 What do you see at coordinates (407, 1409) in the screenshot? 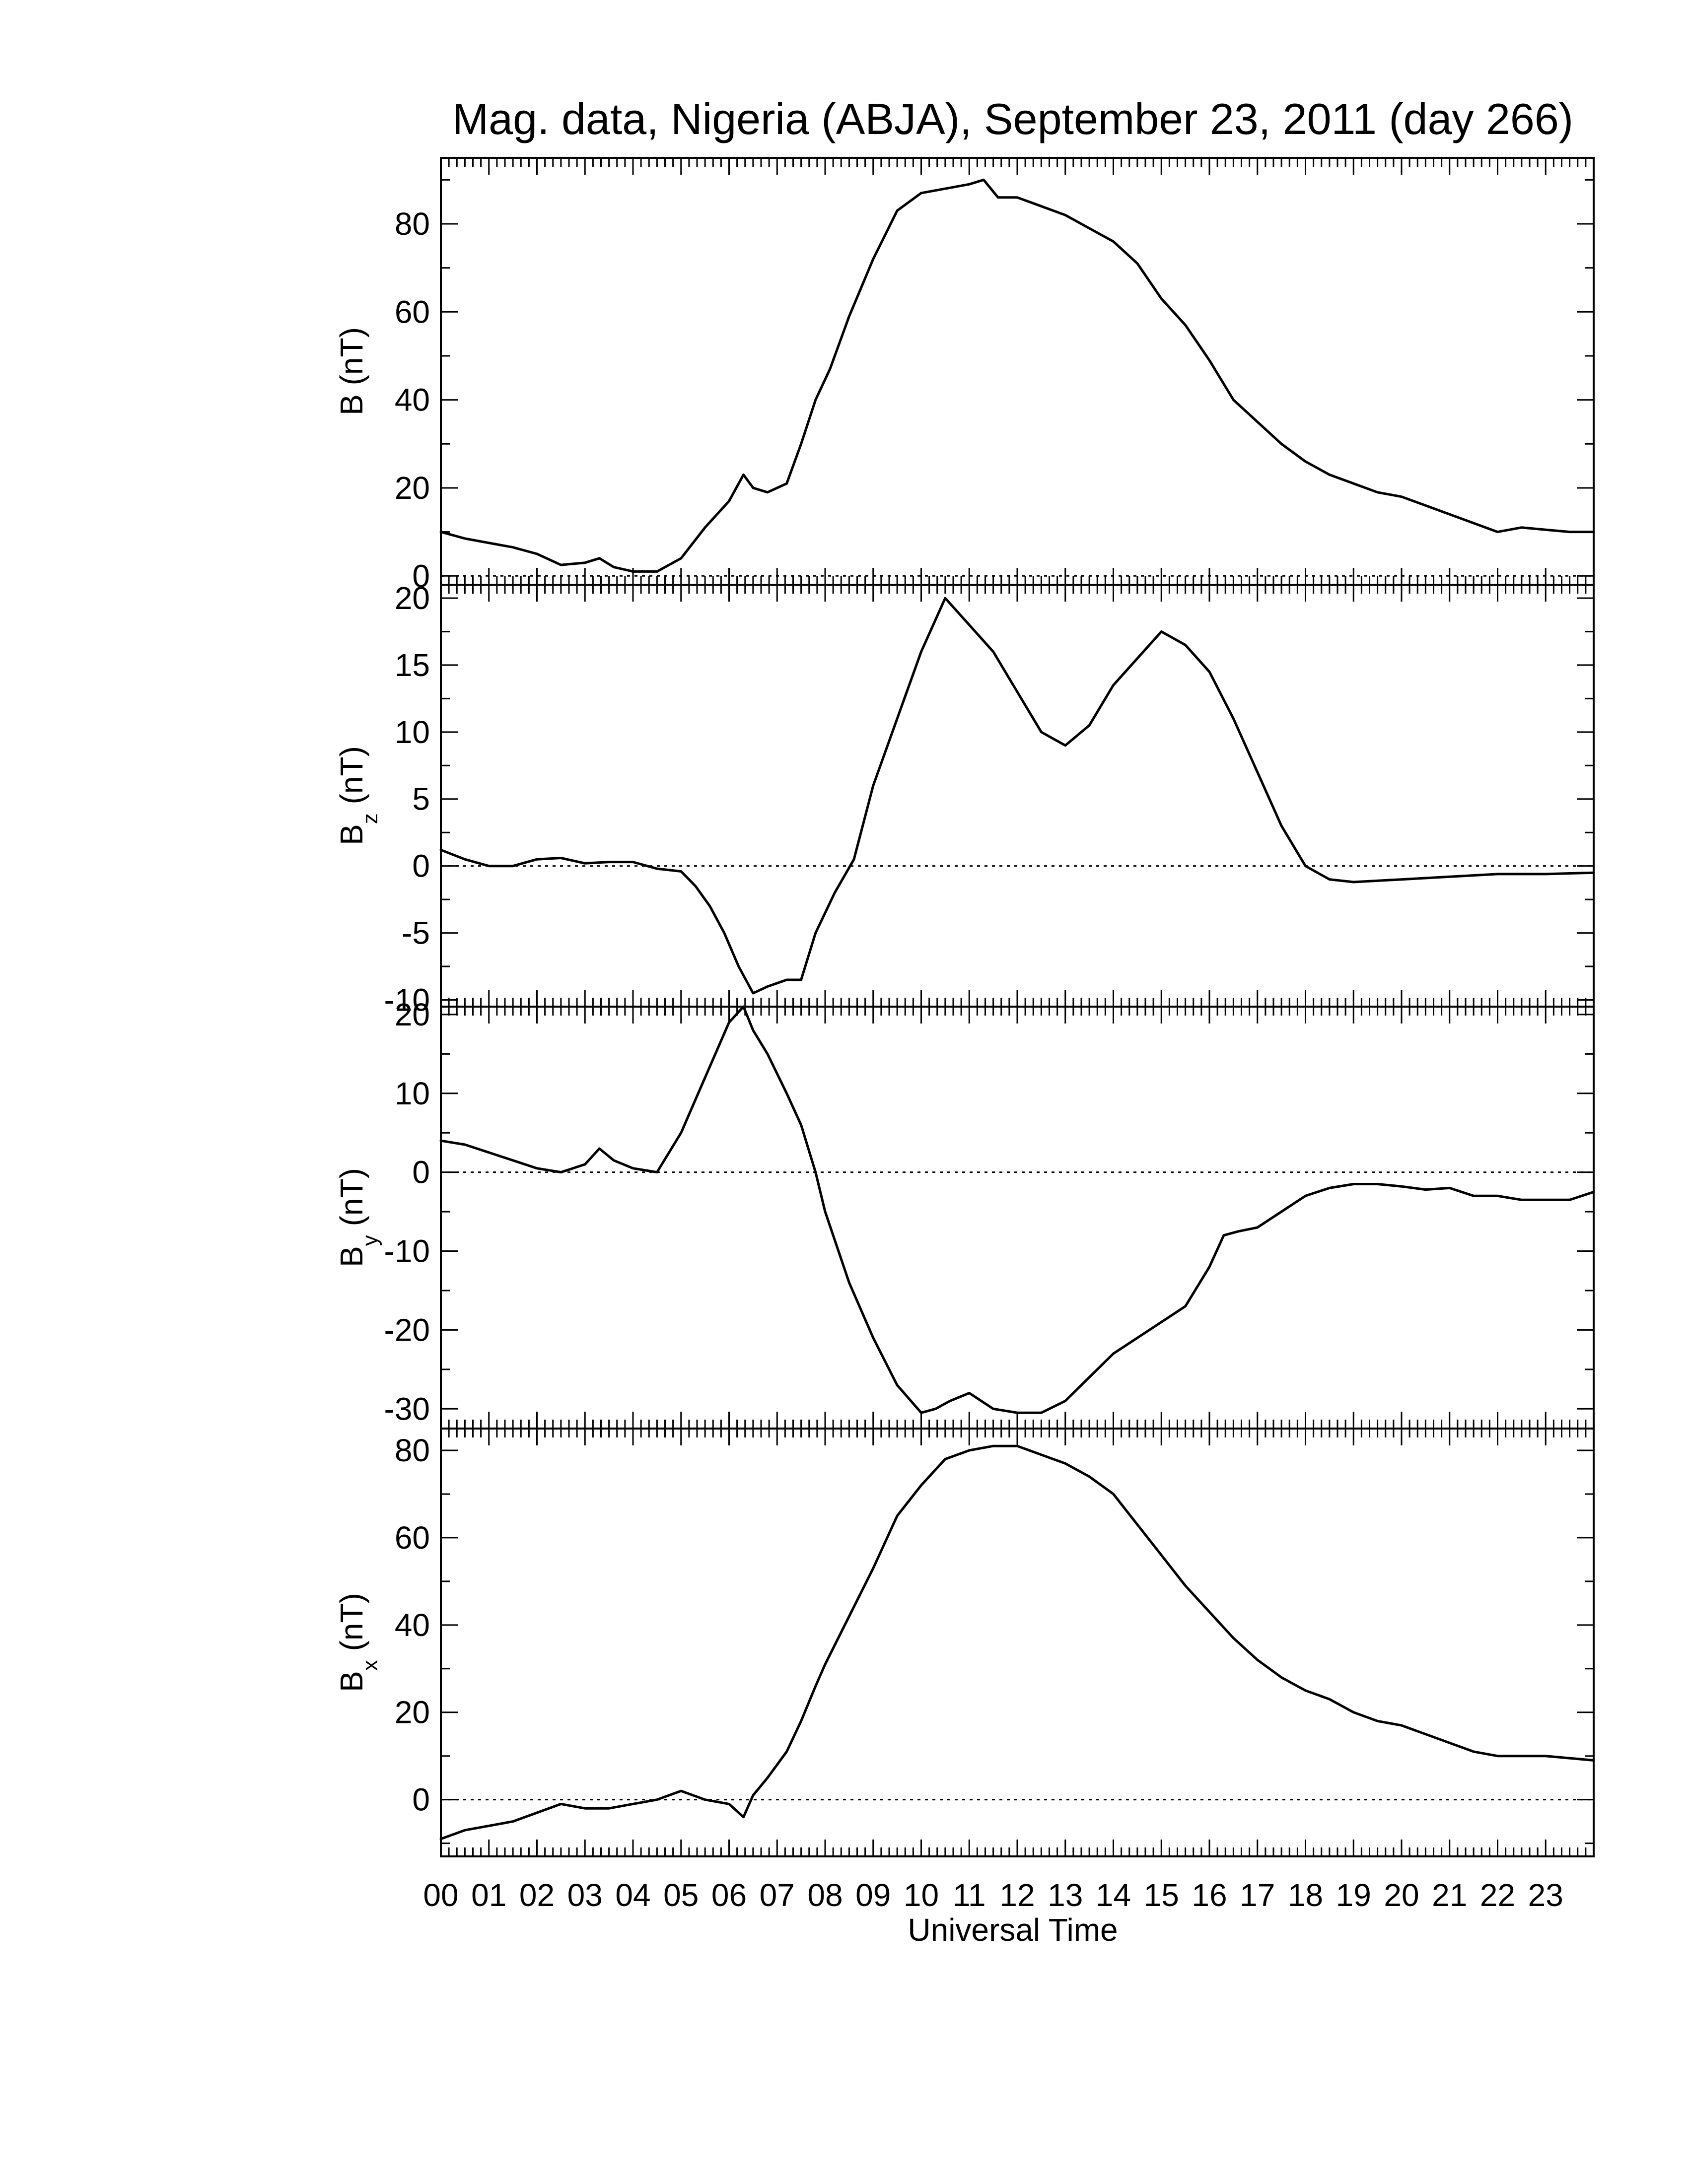
I see `y-tick-label: -30` at bounding box center [407, 1409].